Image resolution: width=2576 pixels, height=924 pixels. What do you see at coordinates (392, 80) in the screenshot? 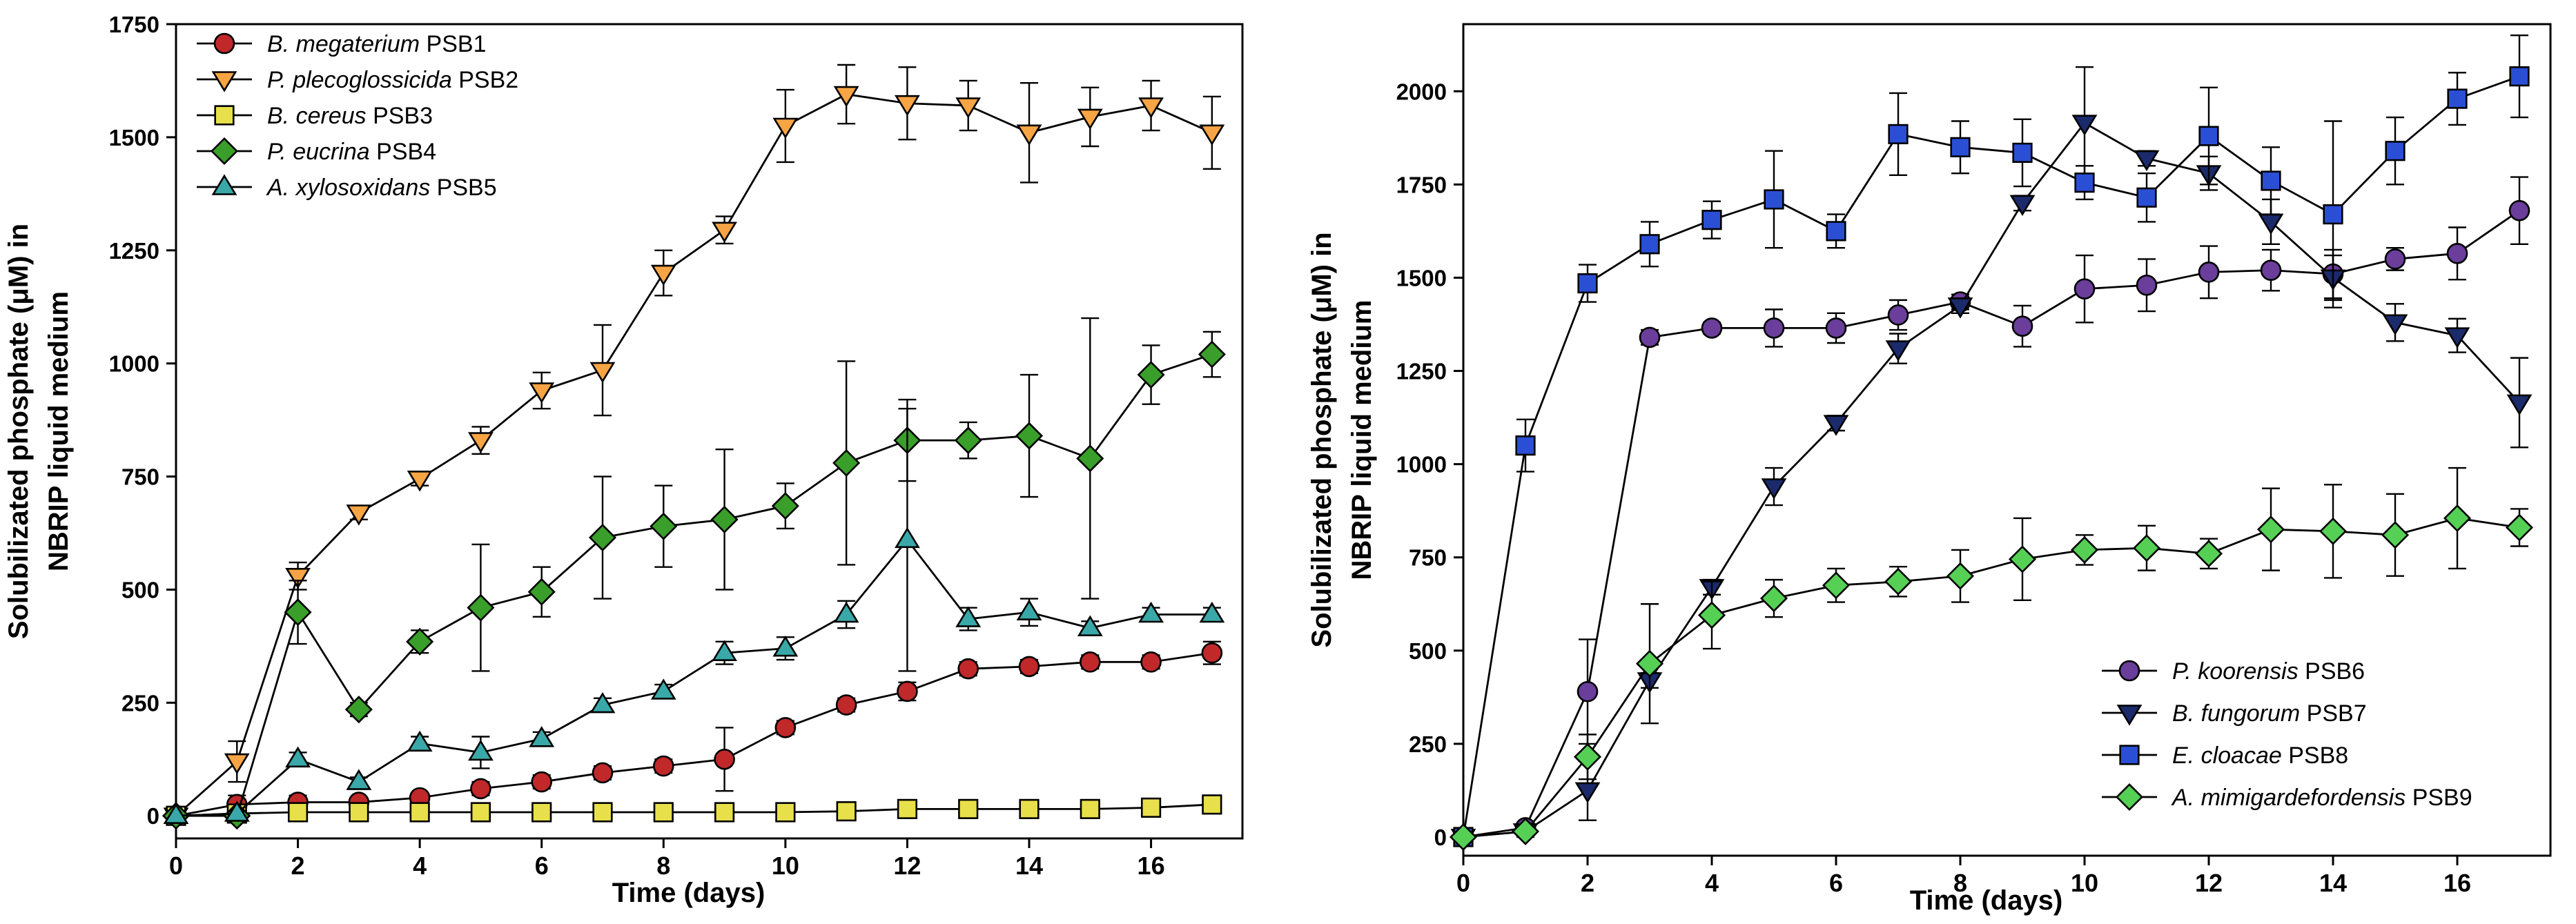
I see `legend-label: P. plecoglossicida PSB2` at bounding box center [392, 80].